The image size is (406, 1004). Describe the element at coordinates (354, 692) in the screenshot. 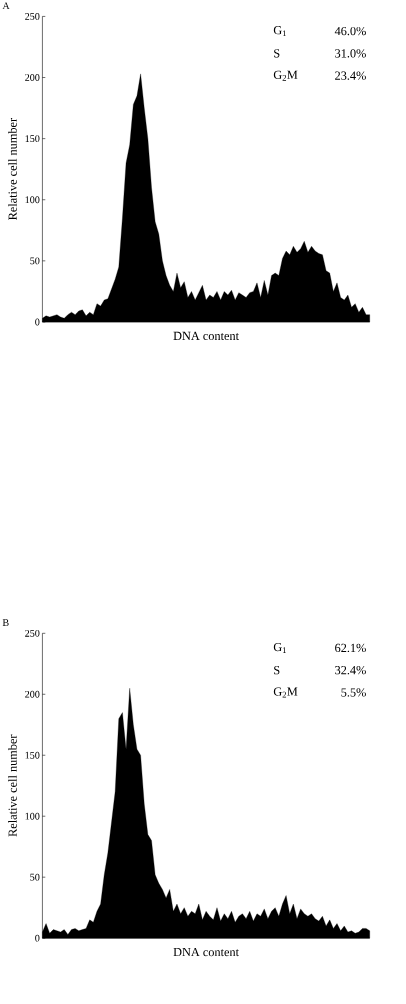

I see `annotation: 5.5%` at that location.